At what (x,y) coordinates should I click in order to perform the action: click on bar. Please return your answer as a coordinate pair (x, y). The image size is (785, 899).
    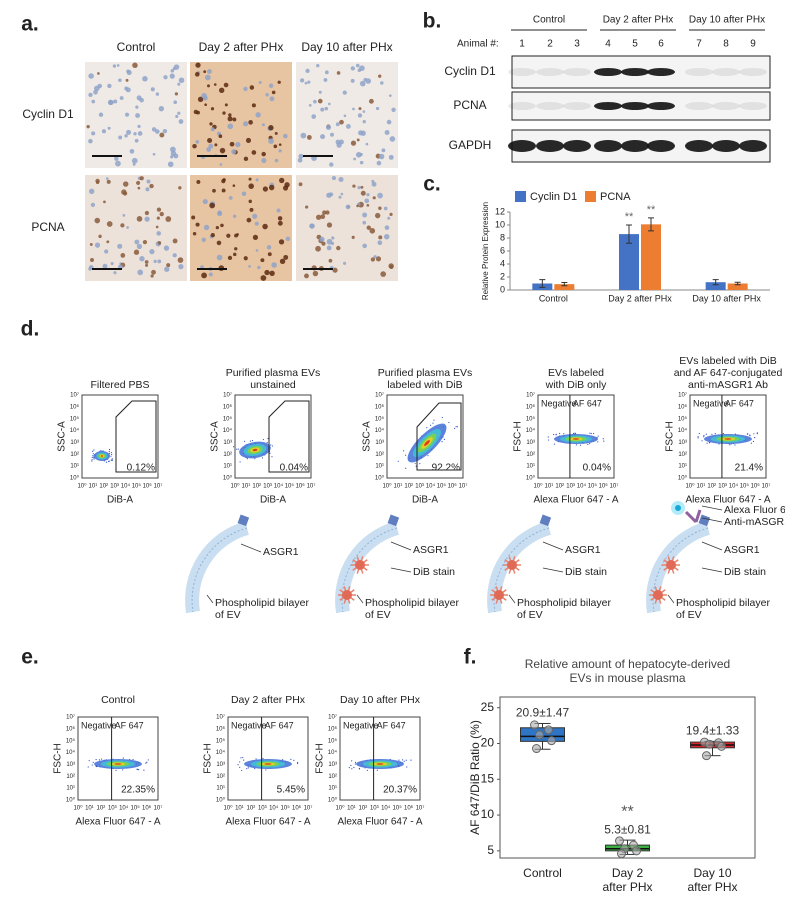
    Looking at the image, I should click on (715, 286).